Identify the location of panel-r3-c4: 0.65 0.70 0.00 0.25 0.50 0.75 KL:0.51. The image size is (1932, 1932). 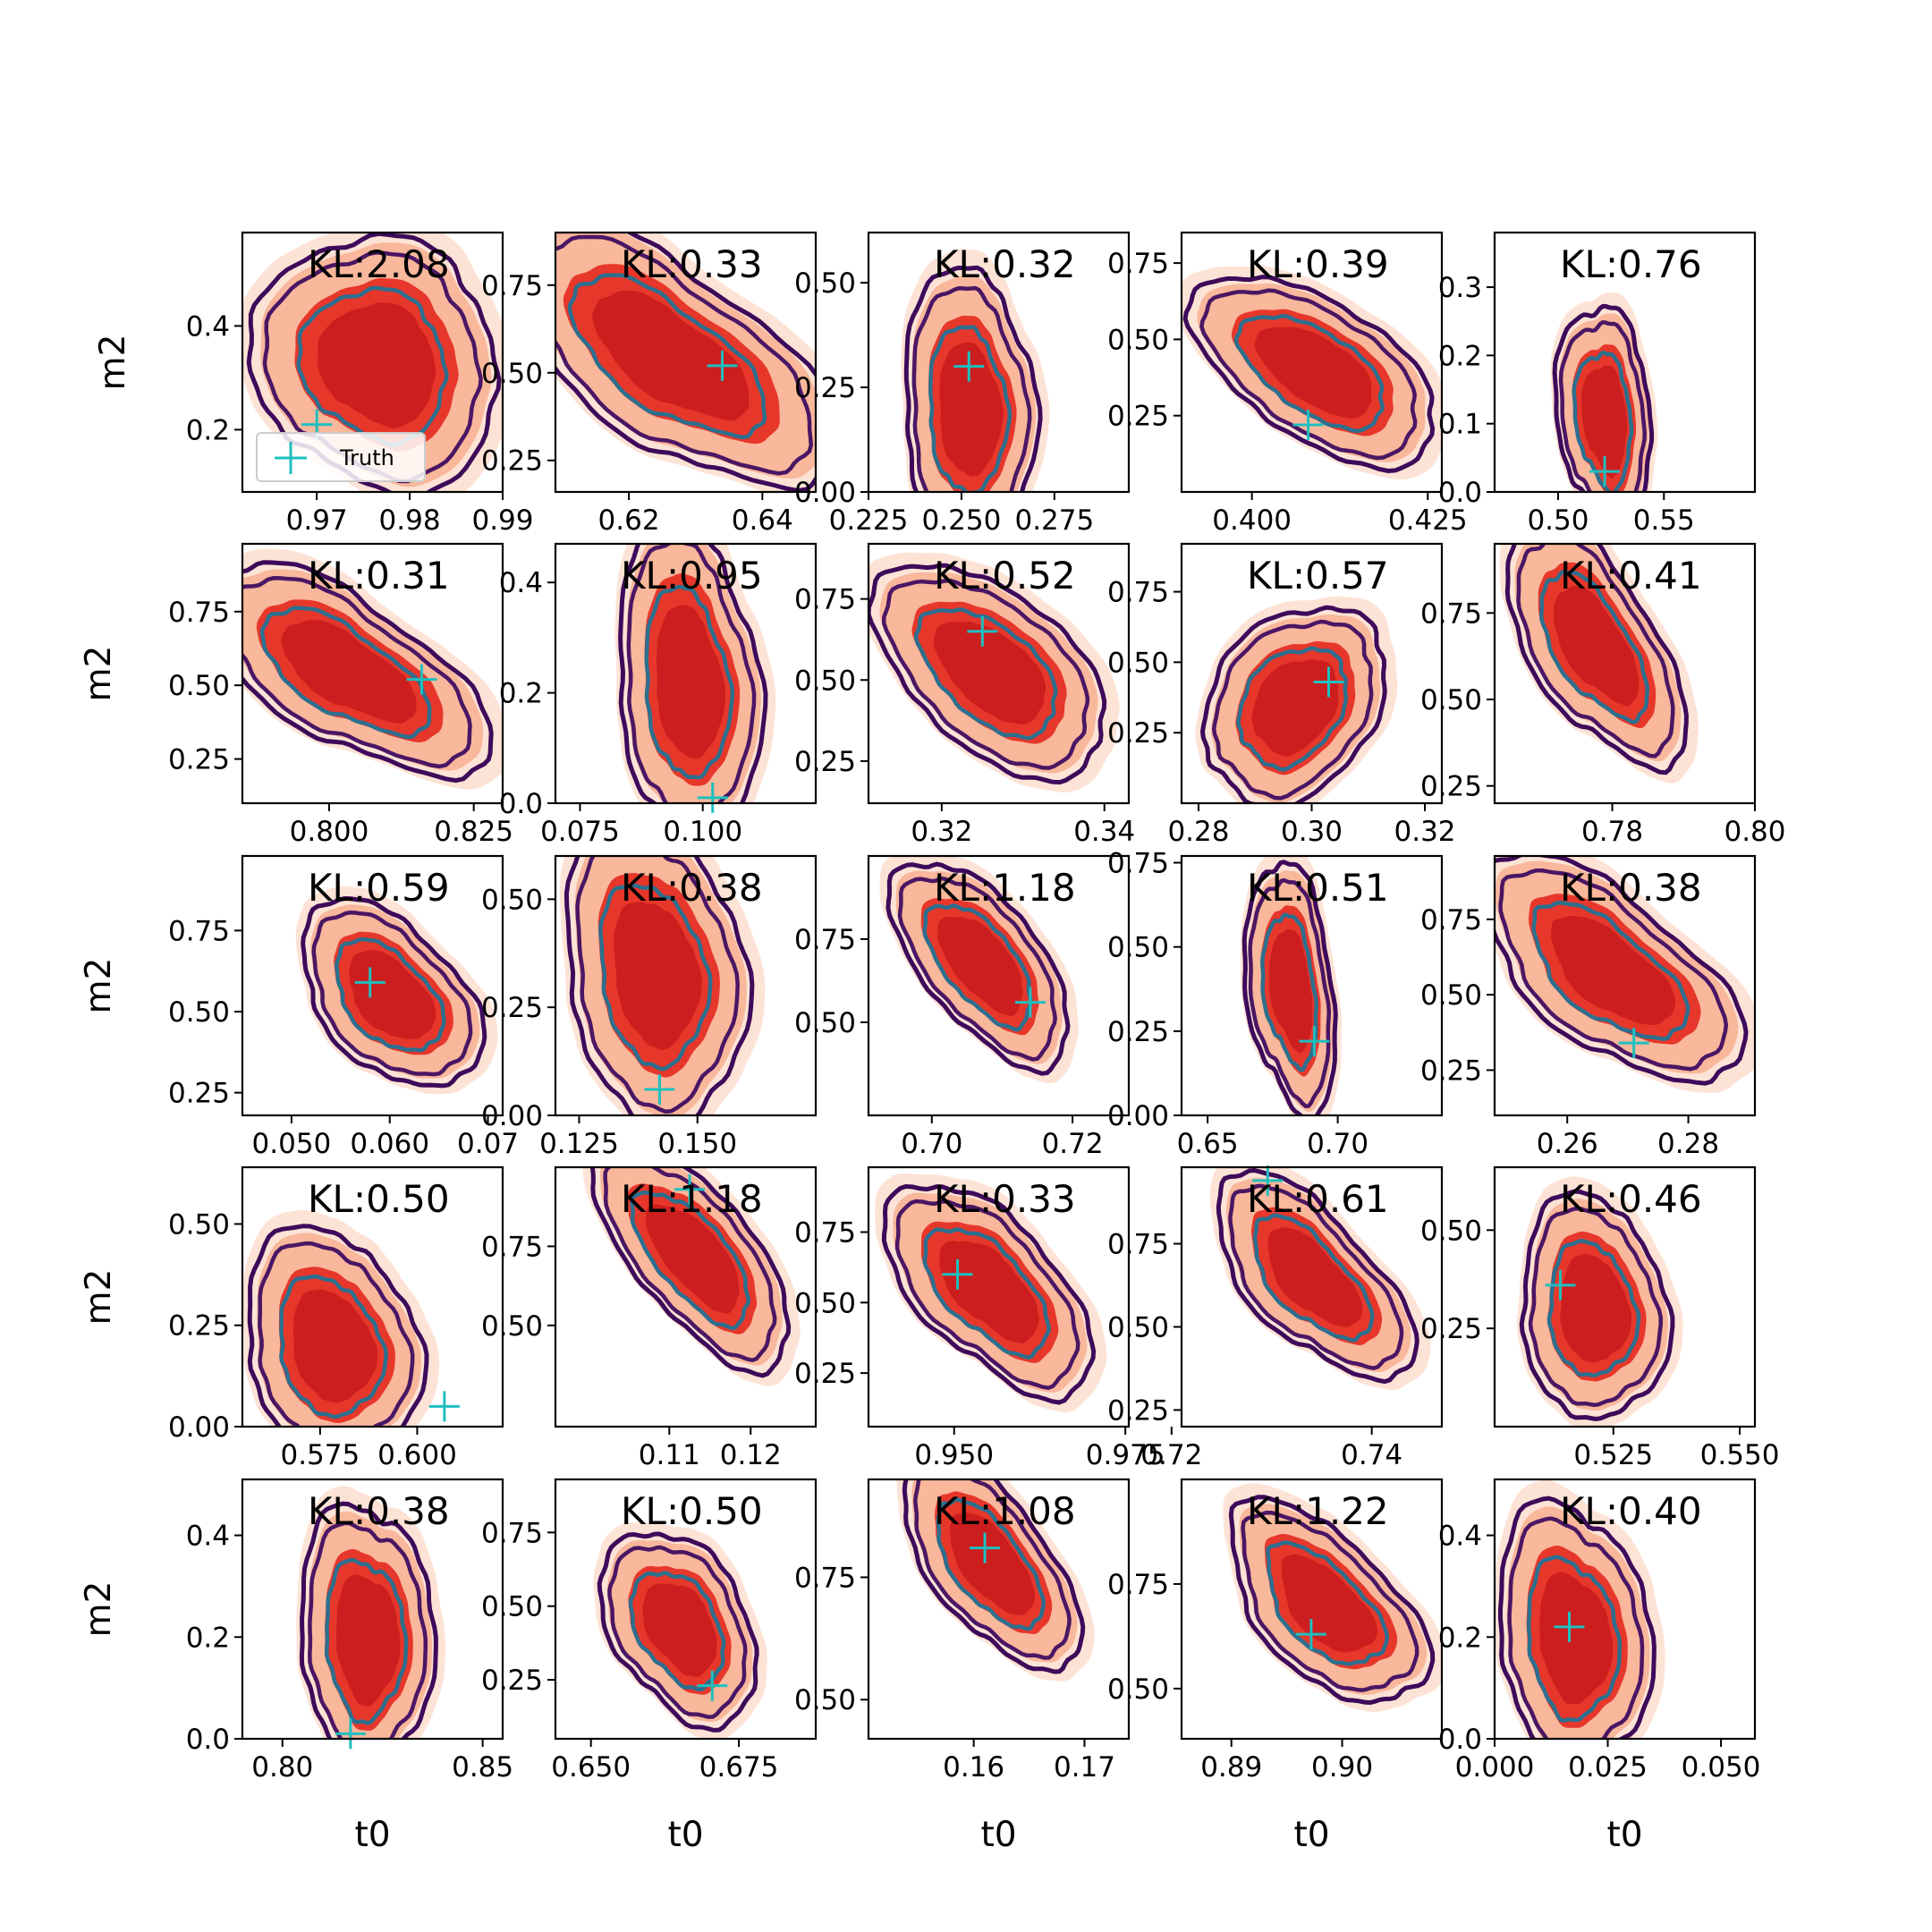
(1275, 1004).